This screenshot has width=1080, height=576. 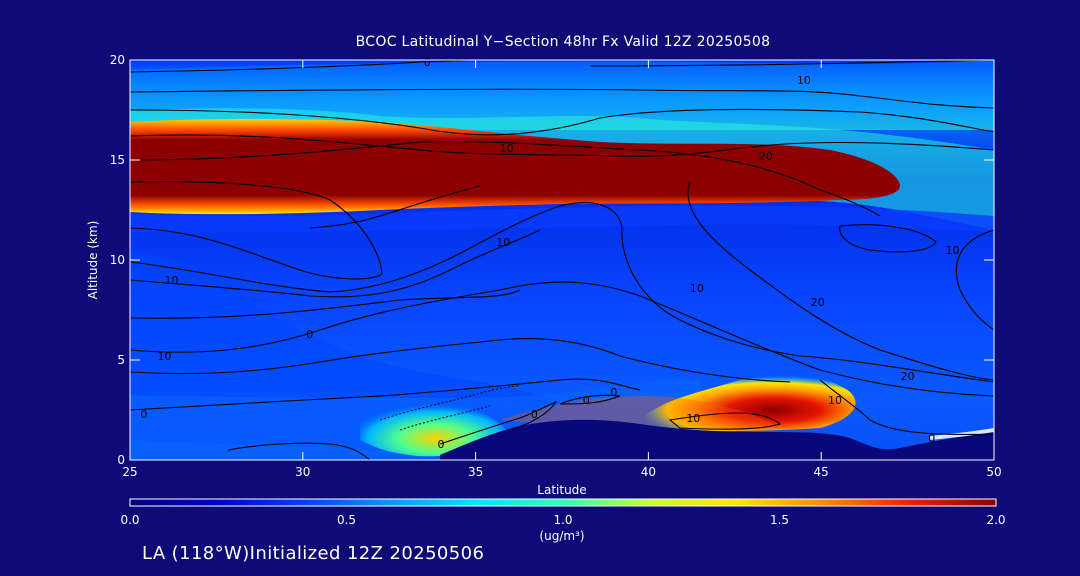 What do you see at coordinates (748, 403) in the screenshot?
I see `low-level-plume` at bounding box center [748, 403].